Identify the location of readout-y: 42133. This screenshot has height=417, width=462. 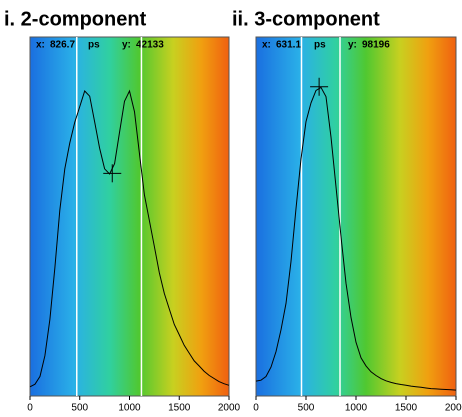
(150, 45).